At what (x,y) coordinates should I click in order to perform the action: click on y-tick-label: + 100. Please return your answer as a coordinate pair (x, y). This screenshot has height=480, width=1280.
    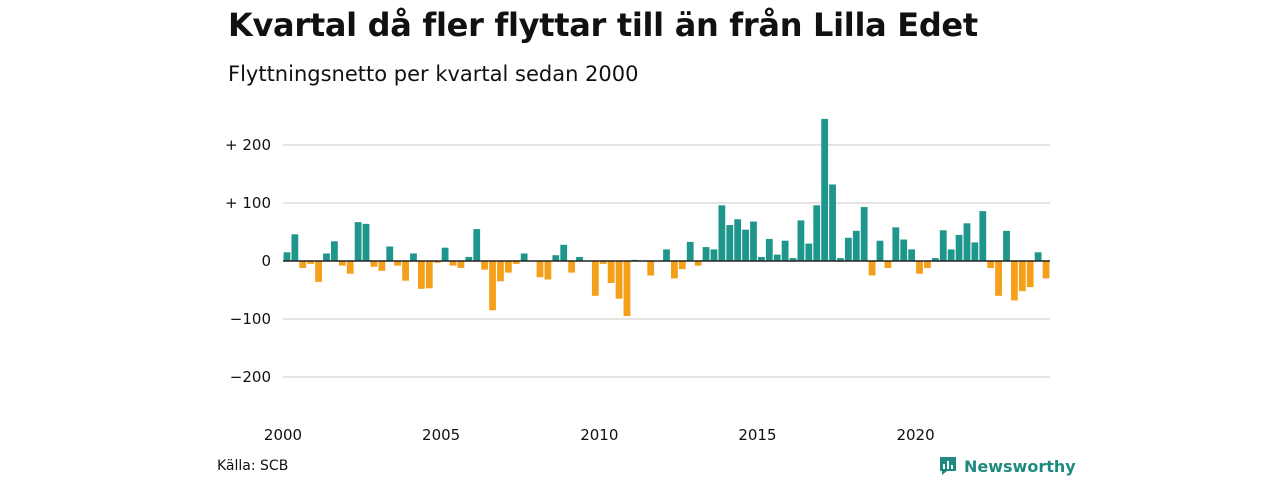
    Looking at the image, I should click on (248, 203).